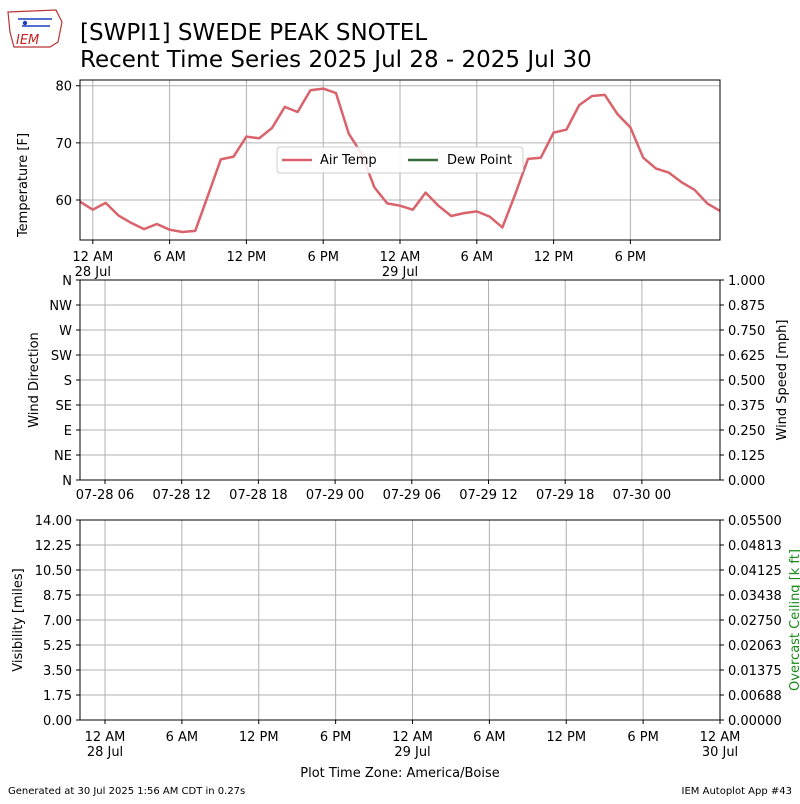 This screenshot has height=804, width=800. What do you see at coordinates (181, 495) in the screenshot?
I see `x-tick-label: 07-28 12` at bounding box center [181, 495].